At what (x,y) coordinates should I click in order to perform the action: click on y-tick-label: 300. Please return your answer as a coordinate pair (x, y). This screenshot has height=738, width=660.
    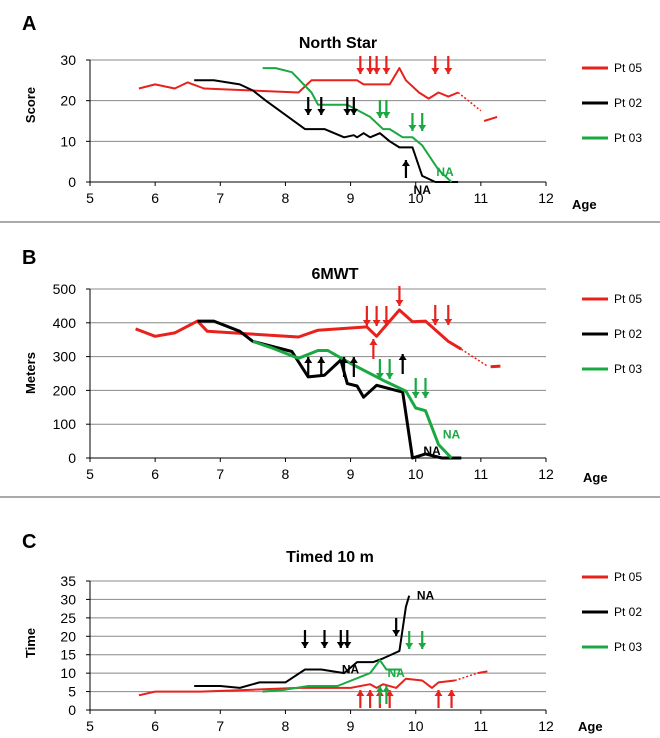
    Looking at the image, I should click on (65, 357).